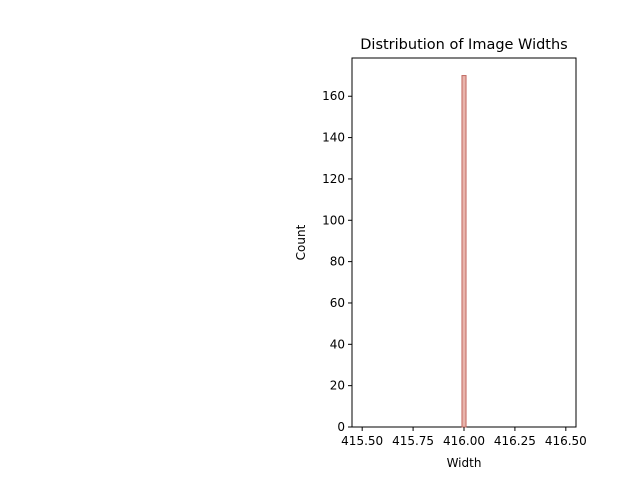 Image resolution: width=640 pixels, height=480 pixels. Describe the element at coordinates (301, 242) in the screenshot. I see `y-axis-label: Count` at that location.